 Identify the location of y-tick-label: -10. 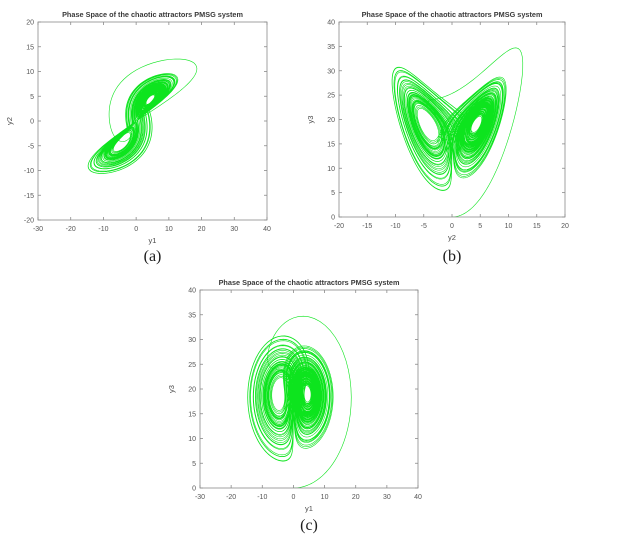
(29, 171).